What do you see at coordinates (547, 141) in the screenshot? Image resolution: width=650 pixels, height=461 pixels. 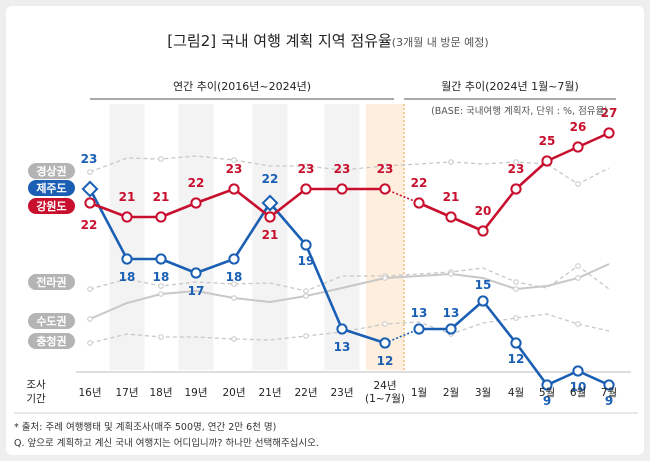 I see `value-label-gangwon: 25` at bounding box center [547, 141].